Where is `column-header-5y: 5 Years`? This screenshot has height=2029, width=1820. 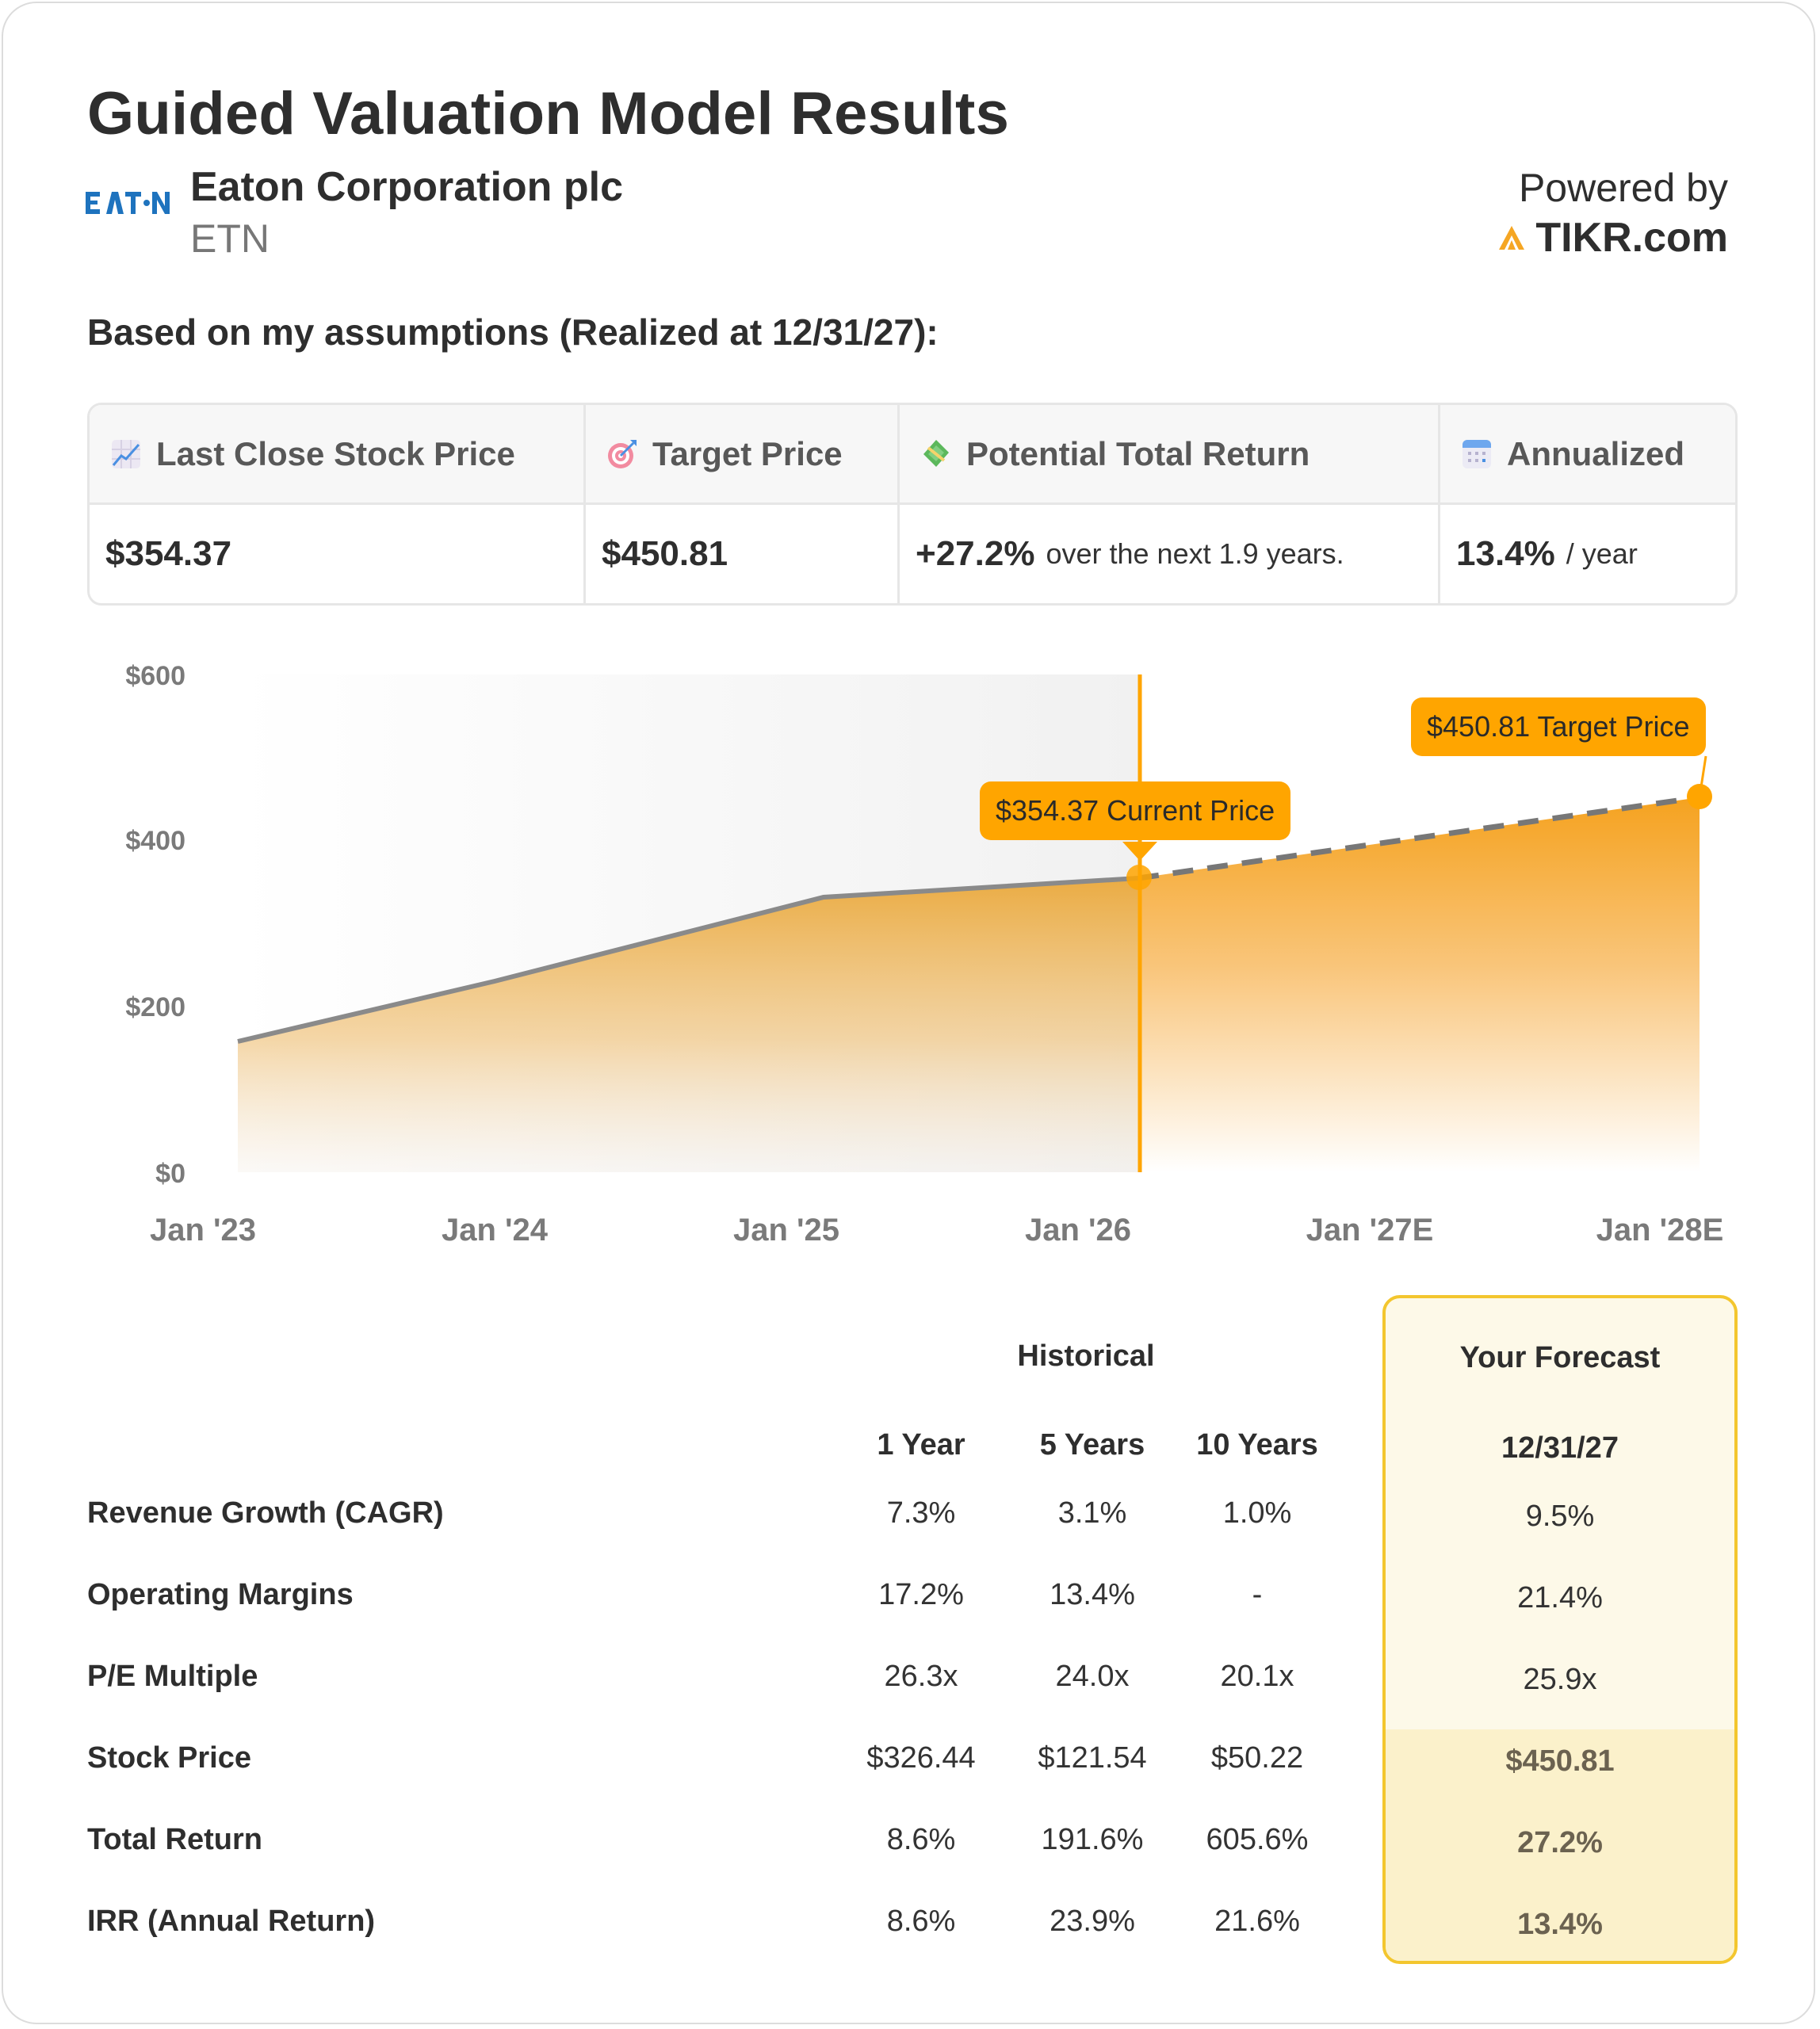 column-header-5y: 5 Years is located at coordinates (1092, 1445).